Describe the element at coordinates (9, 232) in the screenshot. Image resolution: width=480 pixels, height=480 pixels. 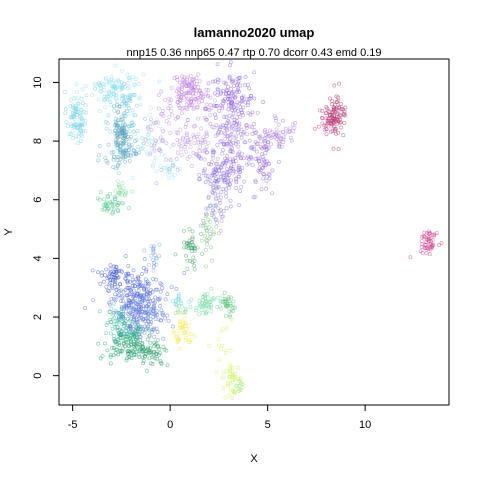
I see `y-axis-label: Y` at that location.